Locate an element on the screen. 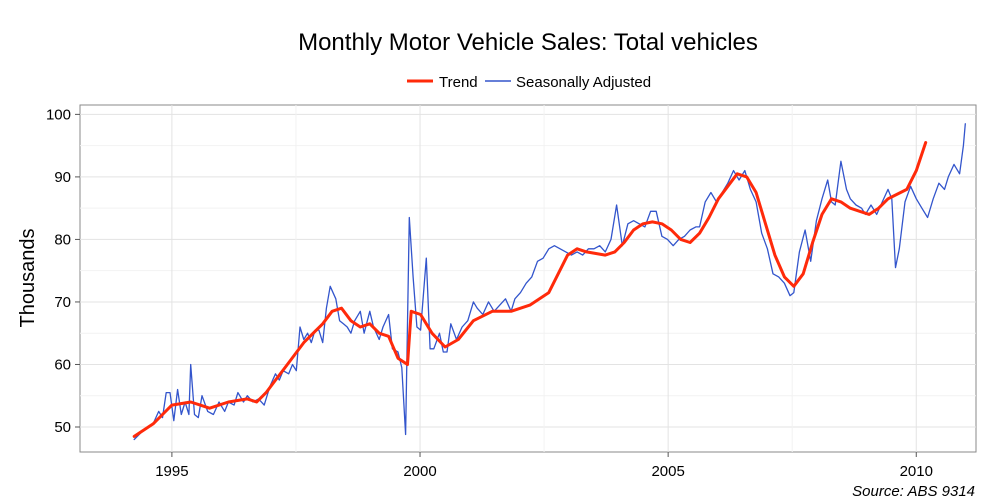  legend-label-trend: Trend is located at coordinates (458, 82).